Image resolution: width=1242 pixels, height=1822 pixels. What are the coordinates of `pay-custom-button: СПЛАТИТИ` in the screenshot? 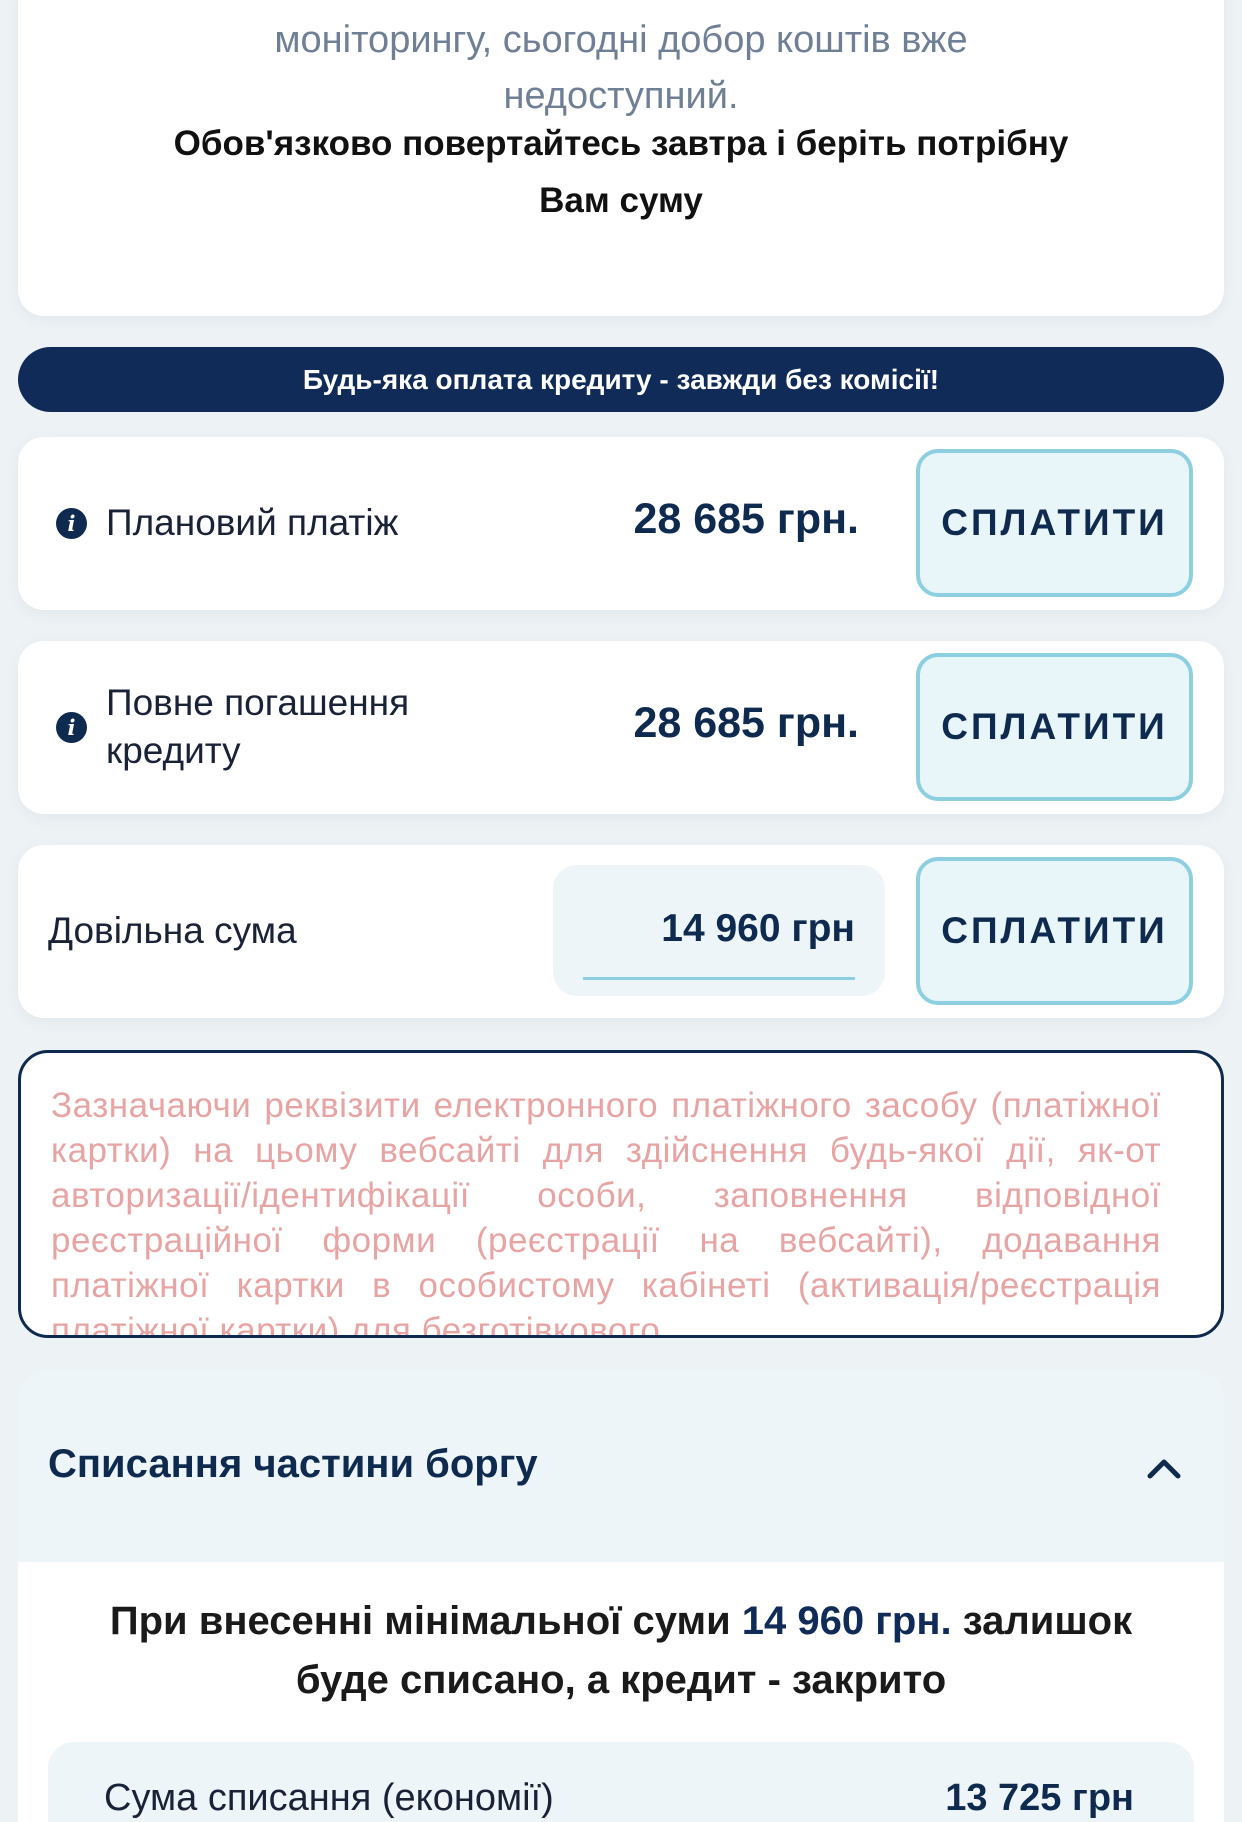 It's located at (1054, 931).